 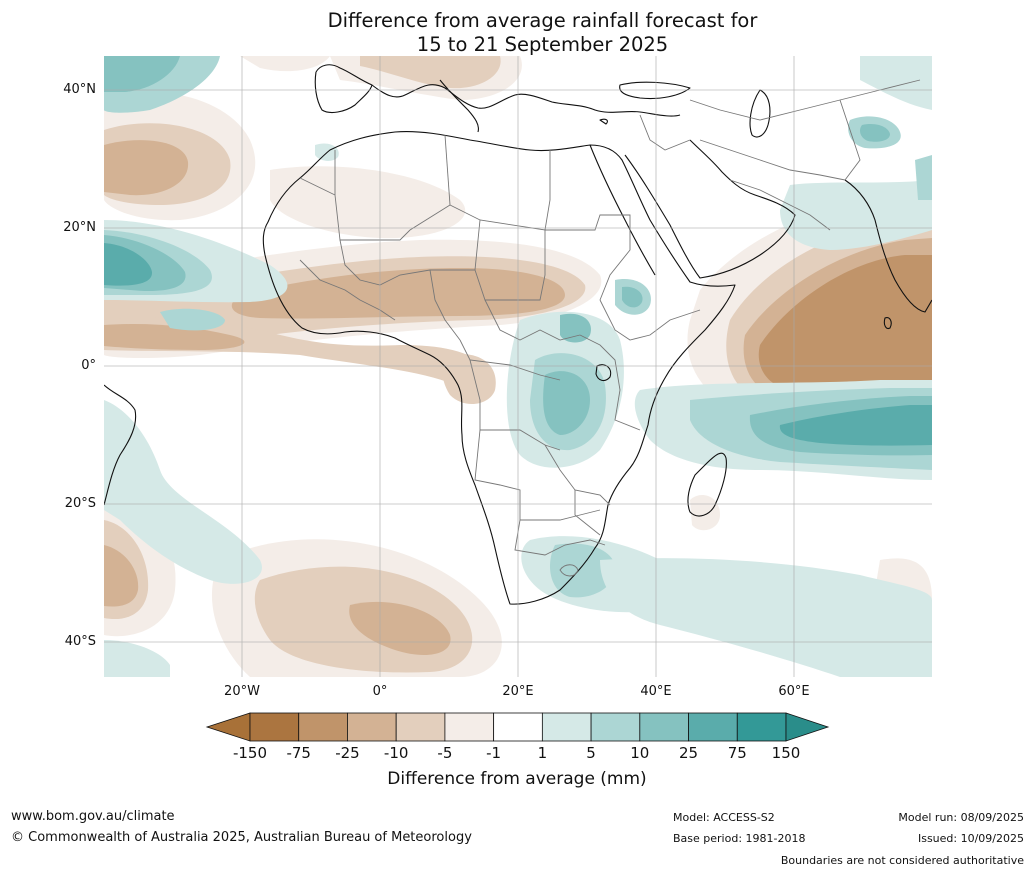 I want to click on lon-label-0: 0°, so click(x=380, y=691).